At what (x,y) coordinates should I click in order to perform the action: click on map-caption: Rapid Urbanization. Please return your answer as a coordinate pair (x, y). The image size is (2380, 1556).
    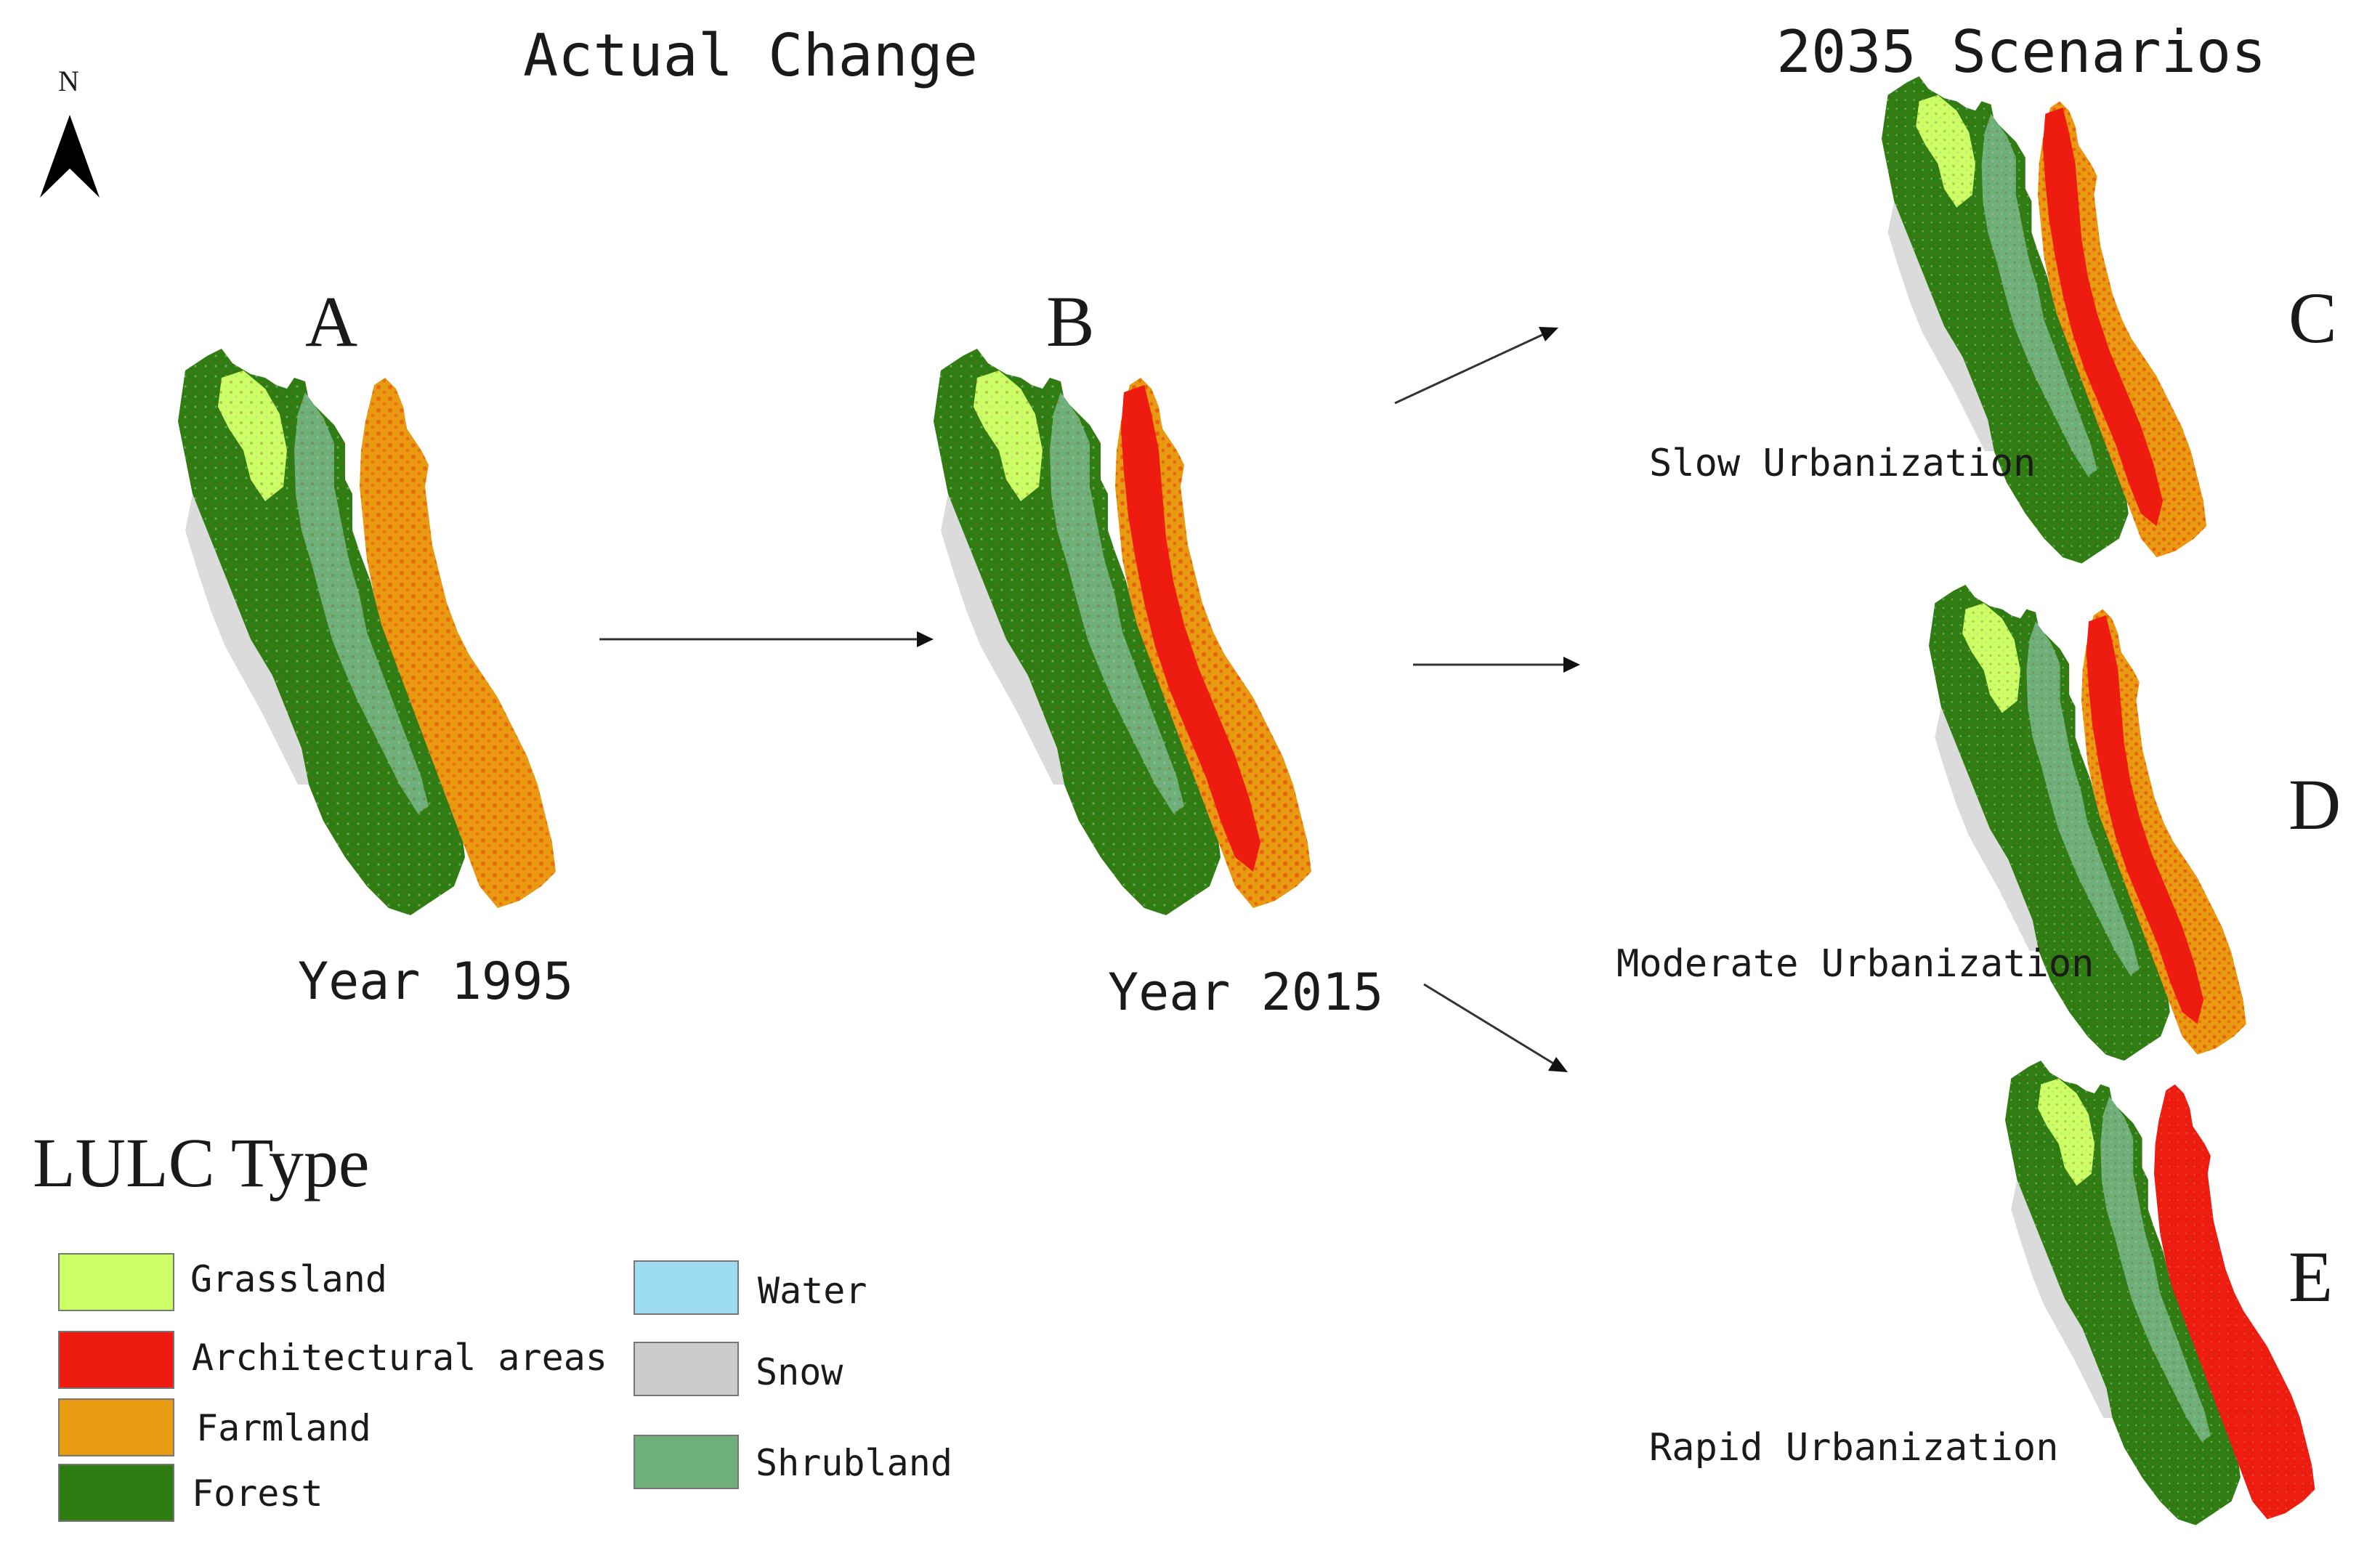
    Looking at the image, I should click on (1854, 1448).